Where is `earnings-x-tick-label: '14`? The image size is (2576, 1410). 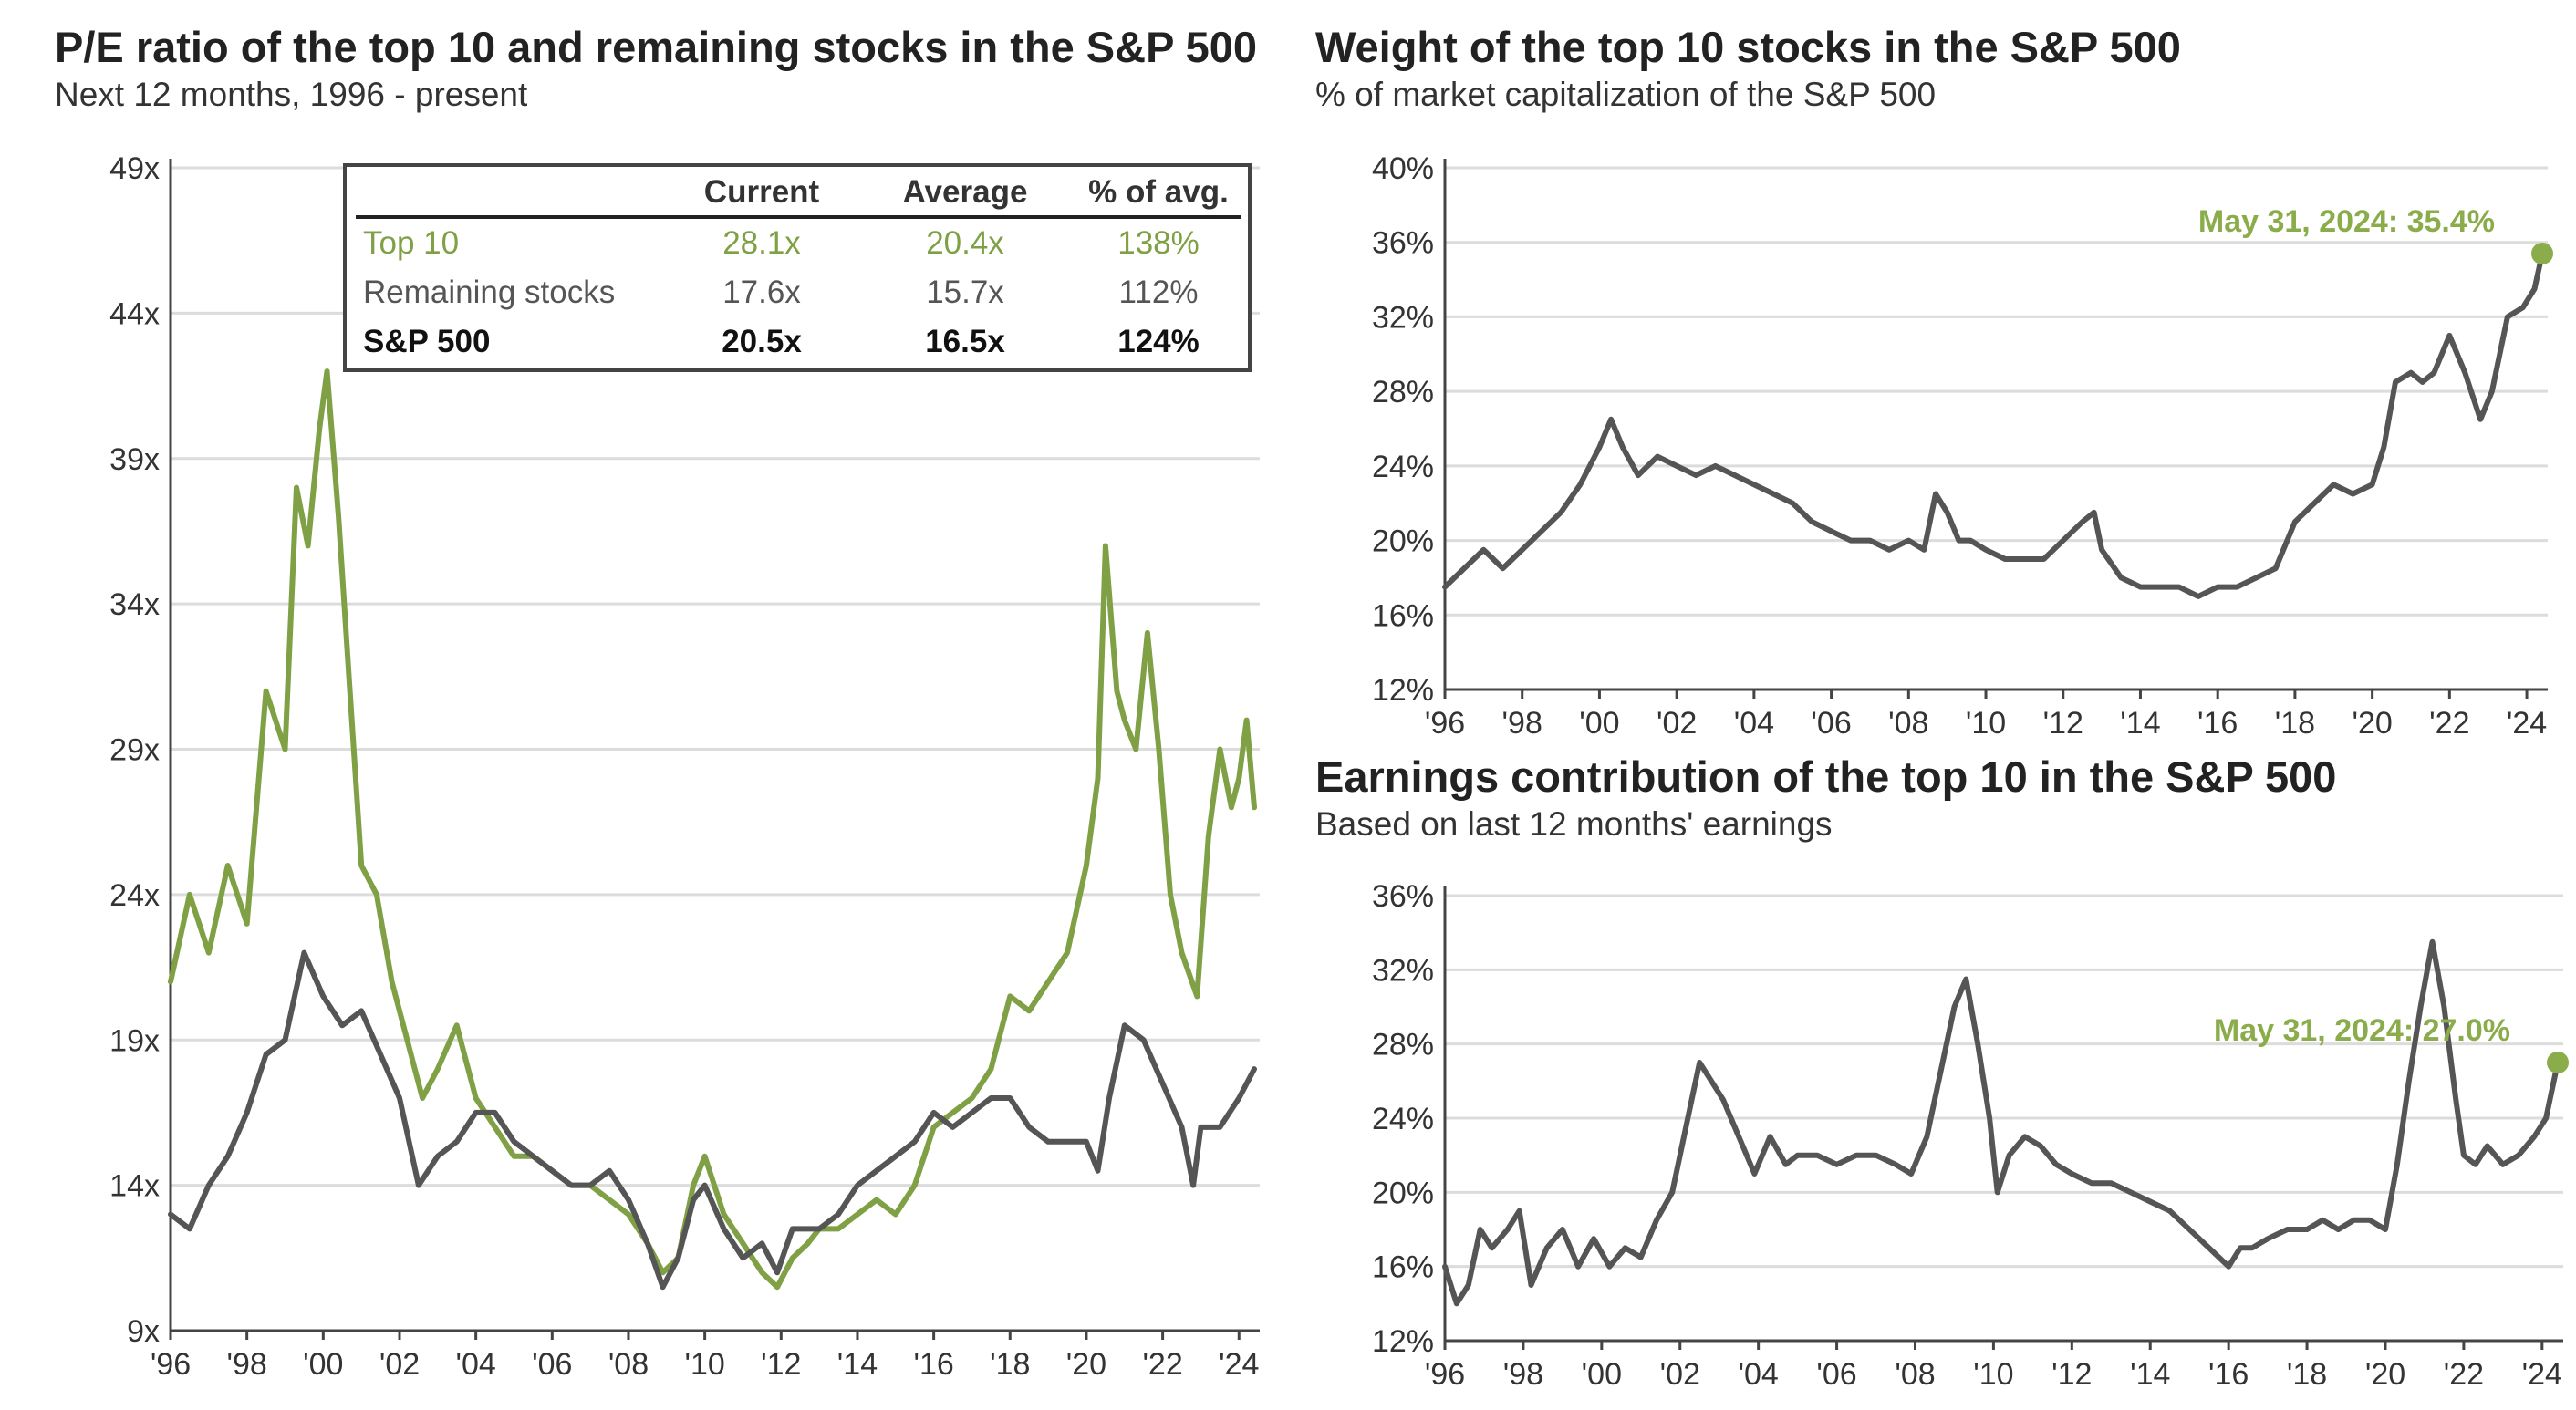
earnings-x-tick-label: '14 is located at coordinates (2150, 1374).